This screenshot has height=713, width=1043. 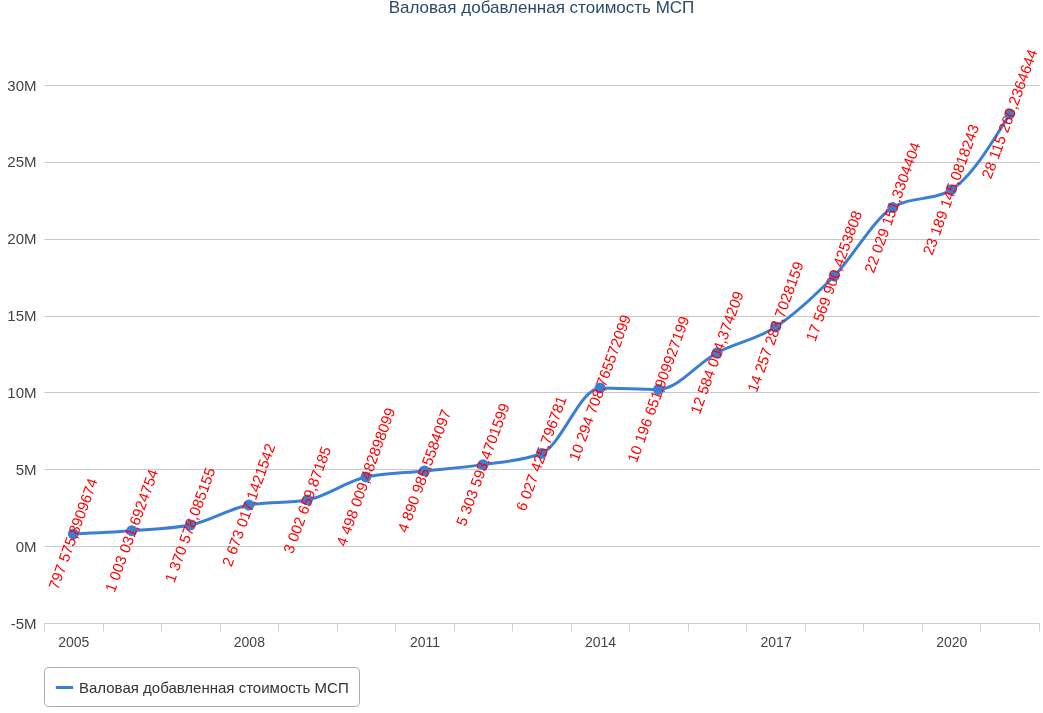 I want to click on y-tick-label: 10M, so click(x=22, y=392).